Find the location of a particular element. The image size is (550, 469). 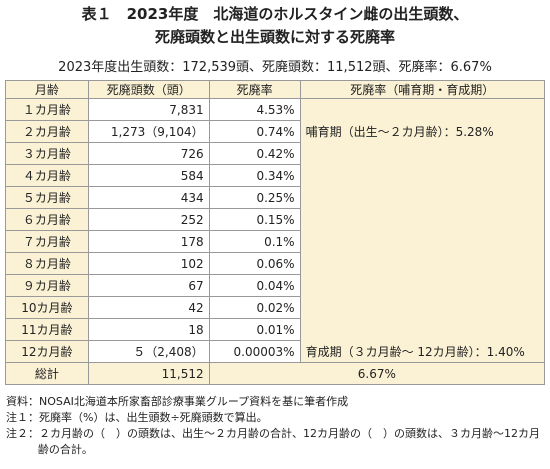

rate-cell: 0.25% is located at coordinates (254, 197).